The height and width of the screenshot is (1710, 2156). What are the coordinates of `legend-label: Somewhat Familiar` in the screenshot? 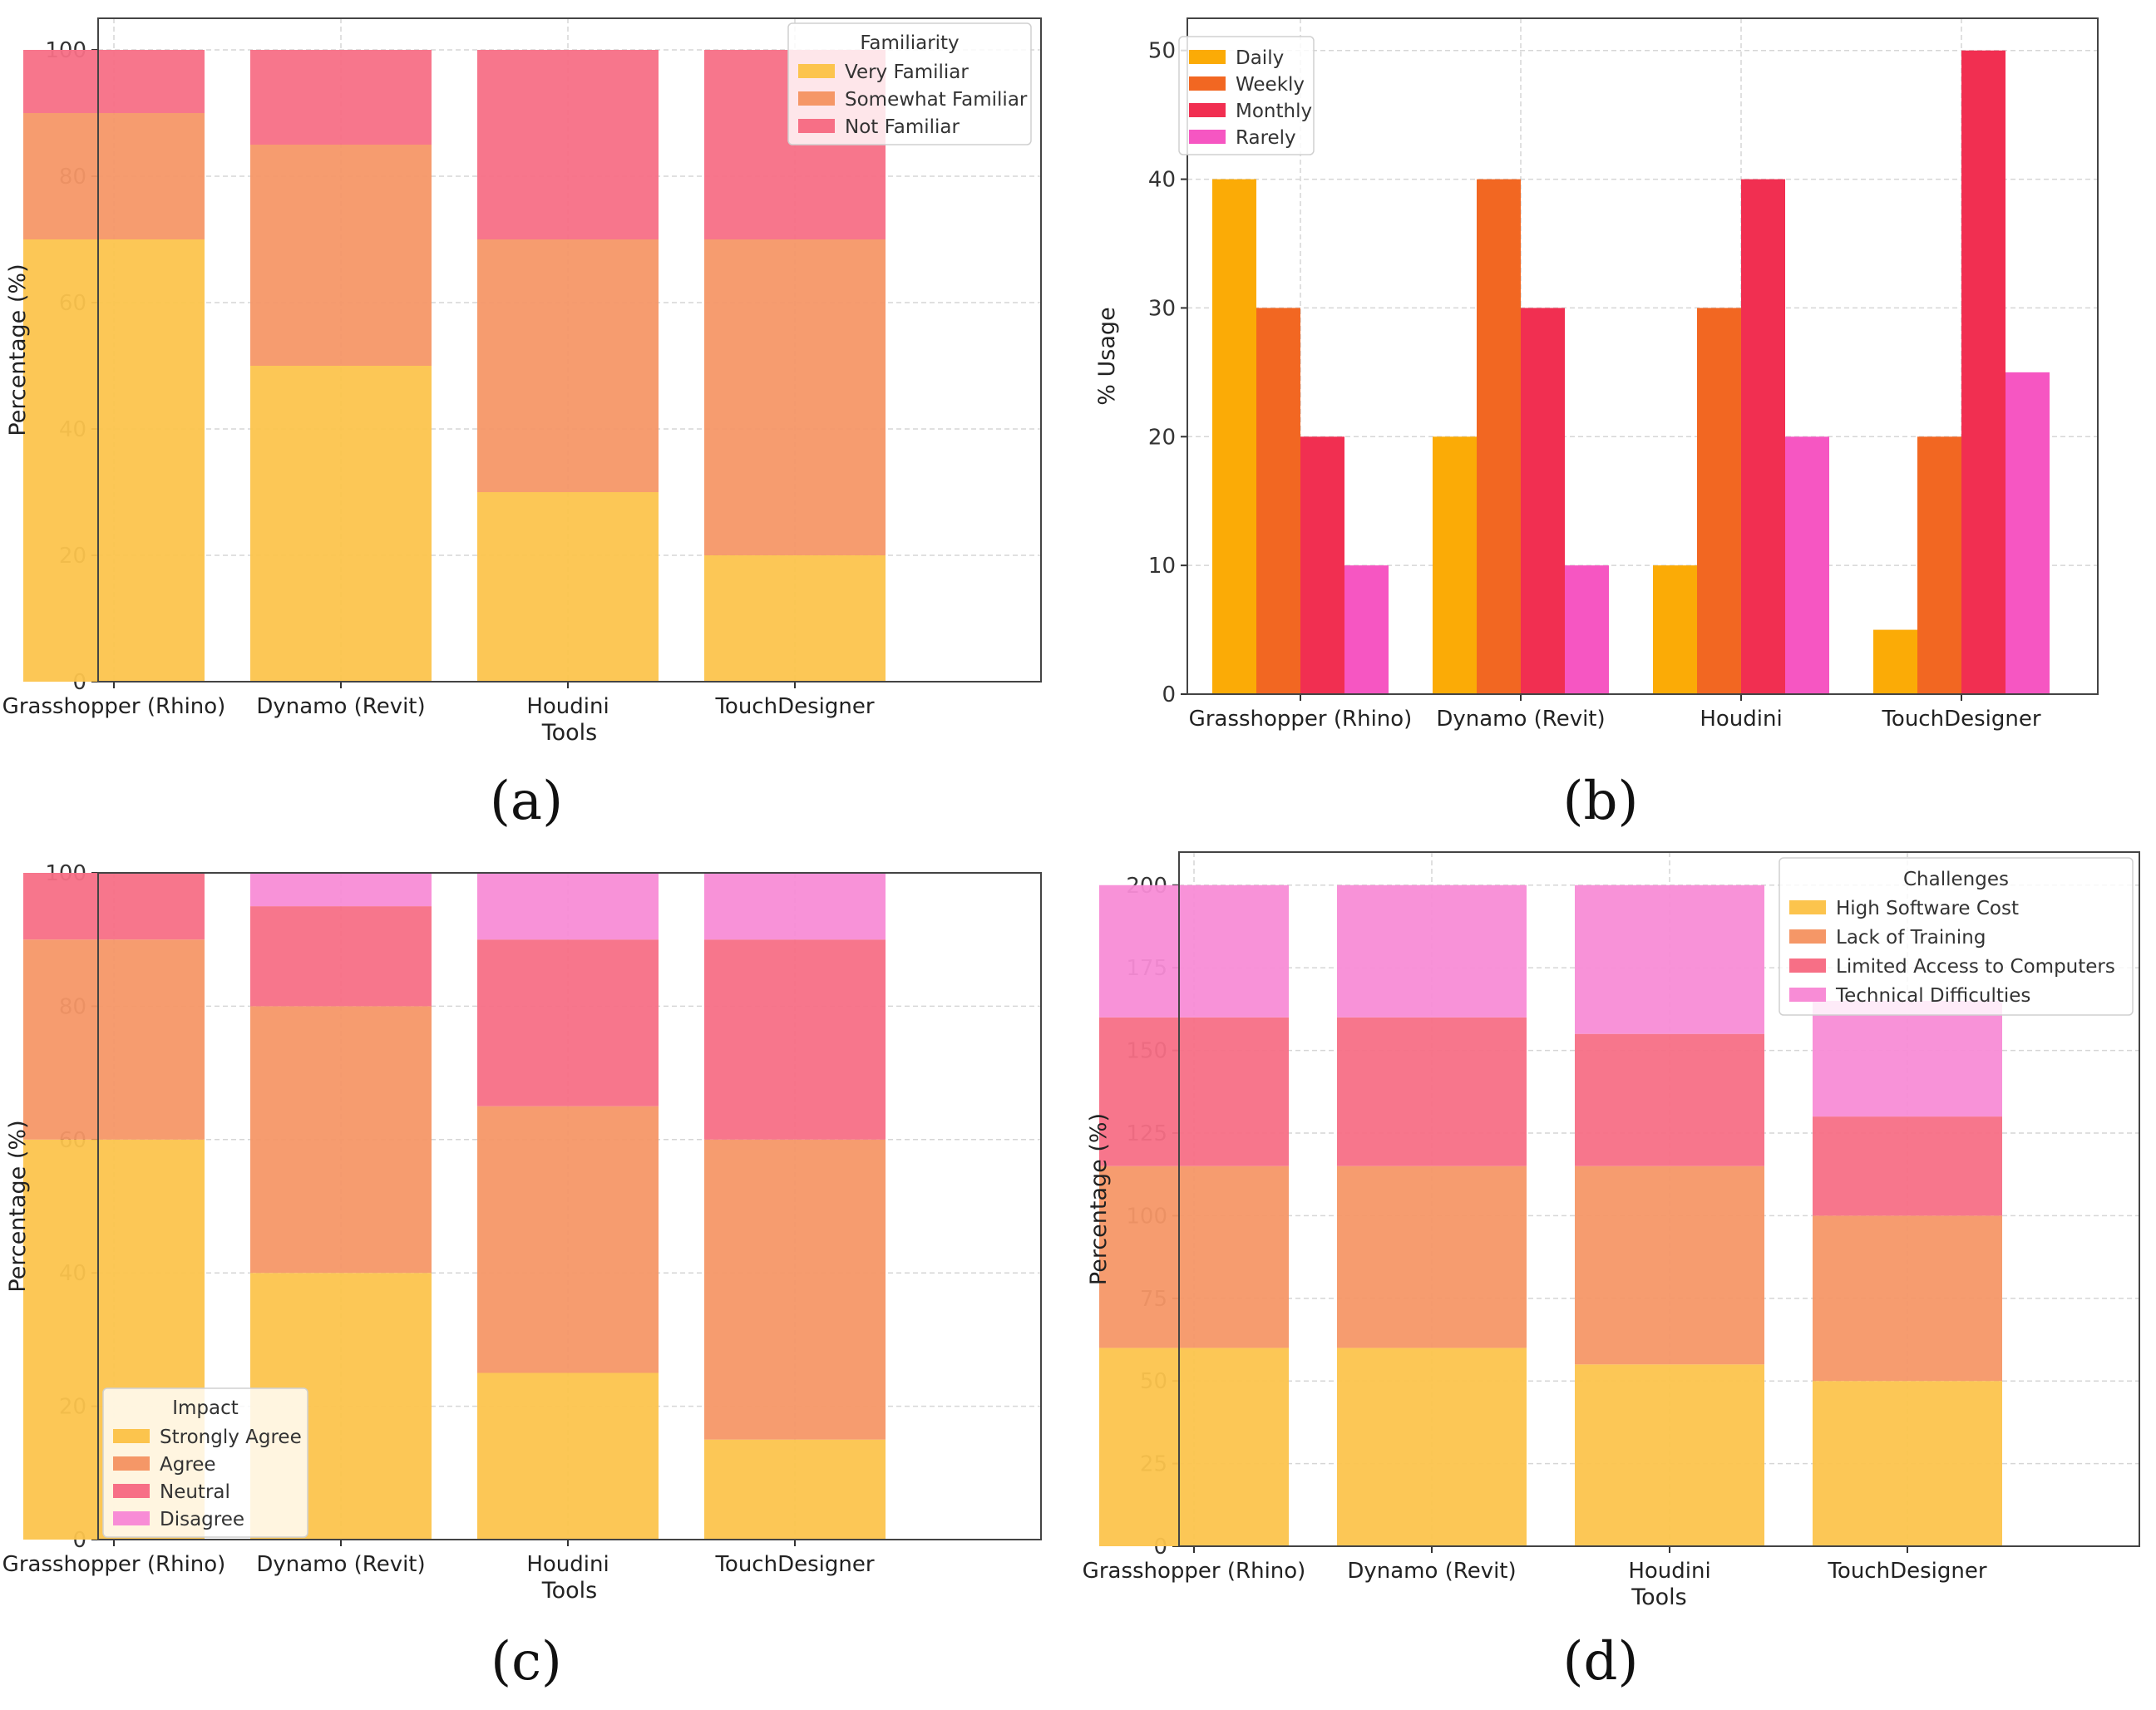 It's located at (936, 100).